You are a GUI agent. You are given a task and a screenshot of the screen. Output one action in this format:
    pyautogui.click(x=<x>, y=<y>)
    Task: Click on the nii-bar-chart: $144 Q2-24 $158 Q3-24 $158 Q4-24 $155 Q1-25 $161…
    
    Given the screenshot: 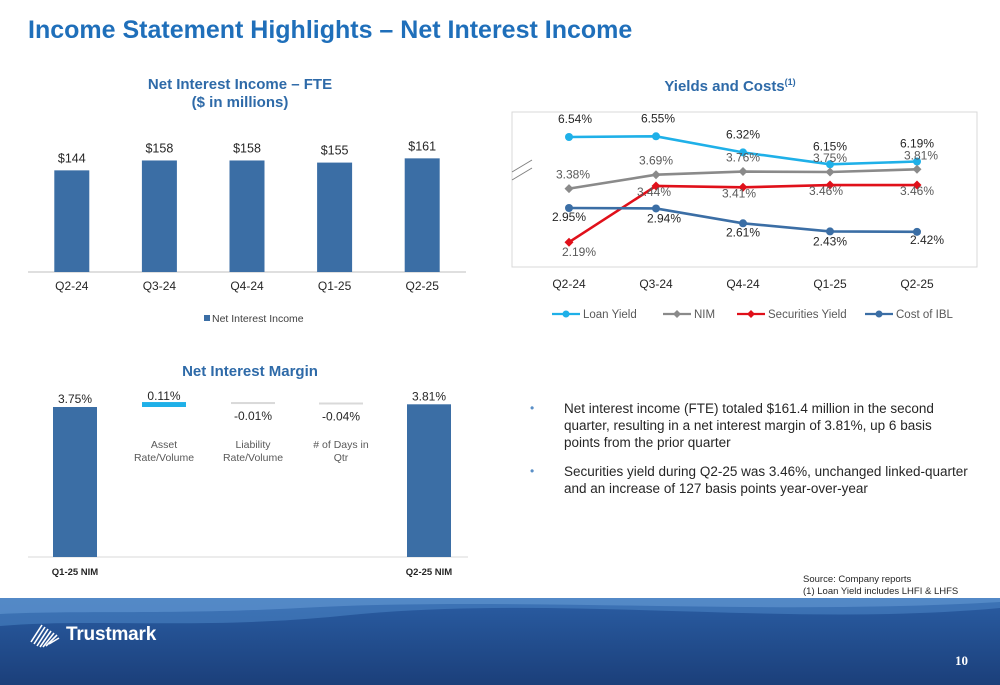 What is the action you would take?
    pyautogui.click(x=247, y=232)
    